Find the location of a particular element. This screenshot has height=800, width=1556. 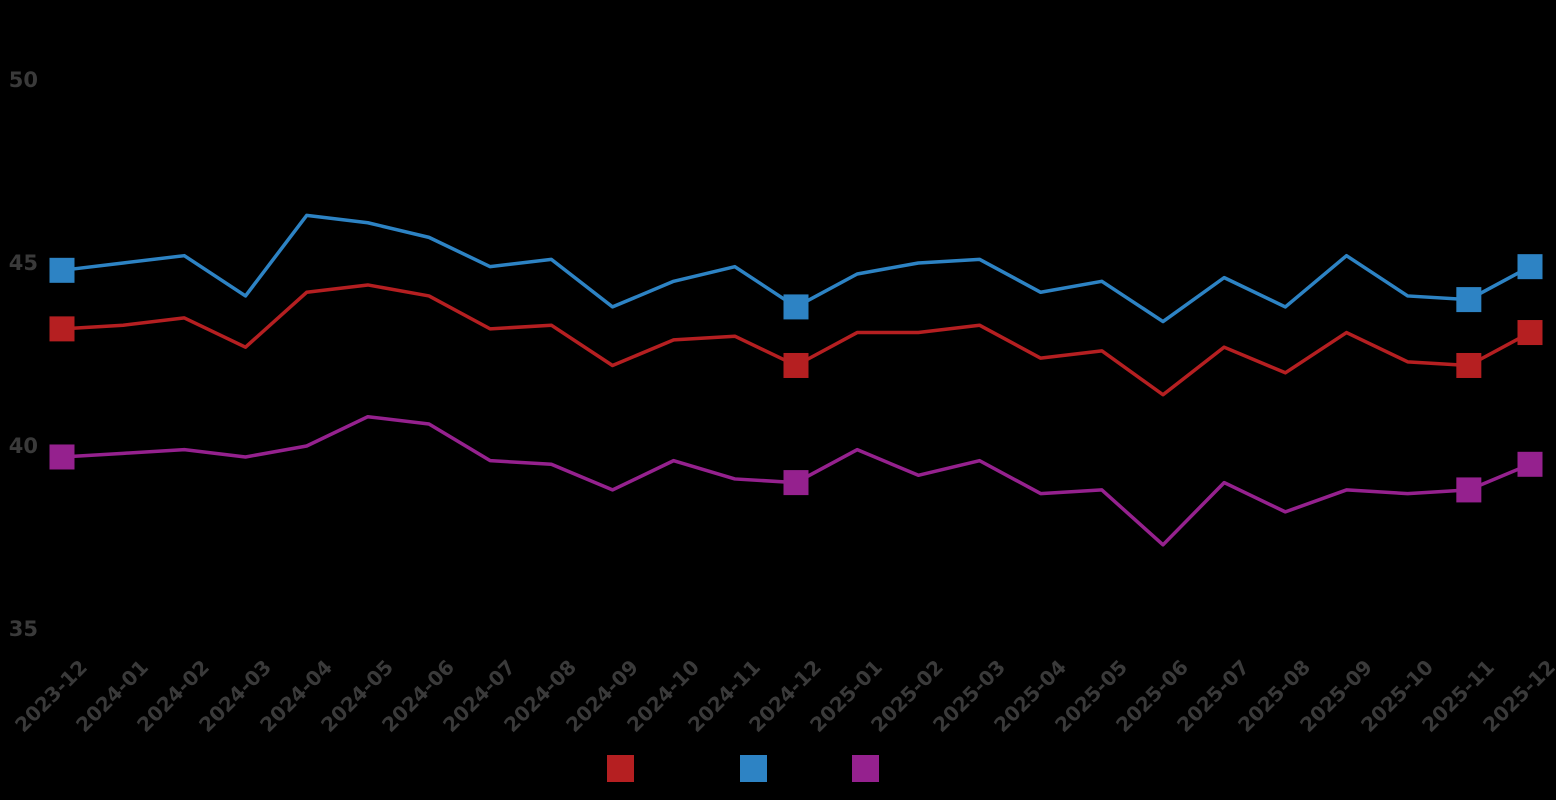

y-tick-label-50: 50 is located at coordinates (23, 80).